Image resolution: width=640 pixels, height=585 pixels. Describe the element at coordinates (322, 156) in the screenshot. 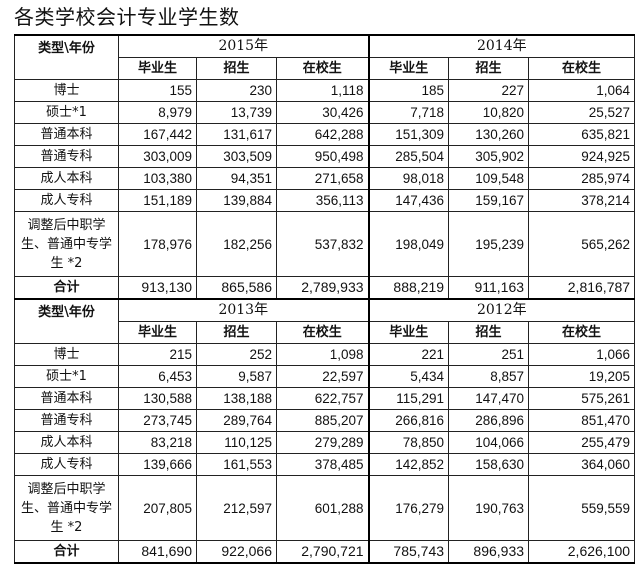

I see `data-cell: 950,498` at that location.